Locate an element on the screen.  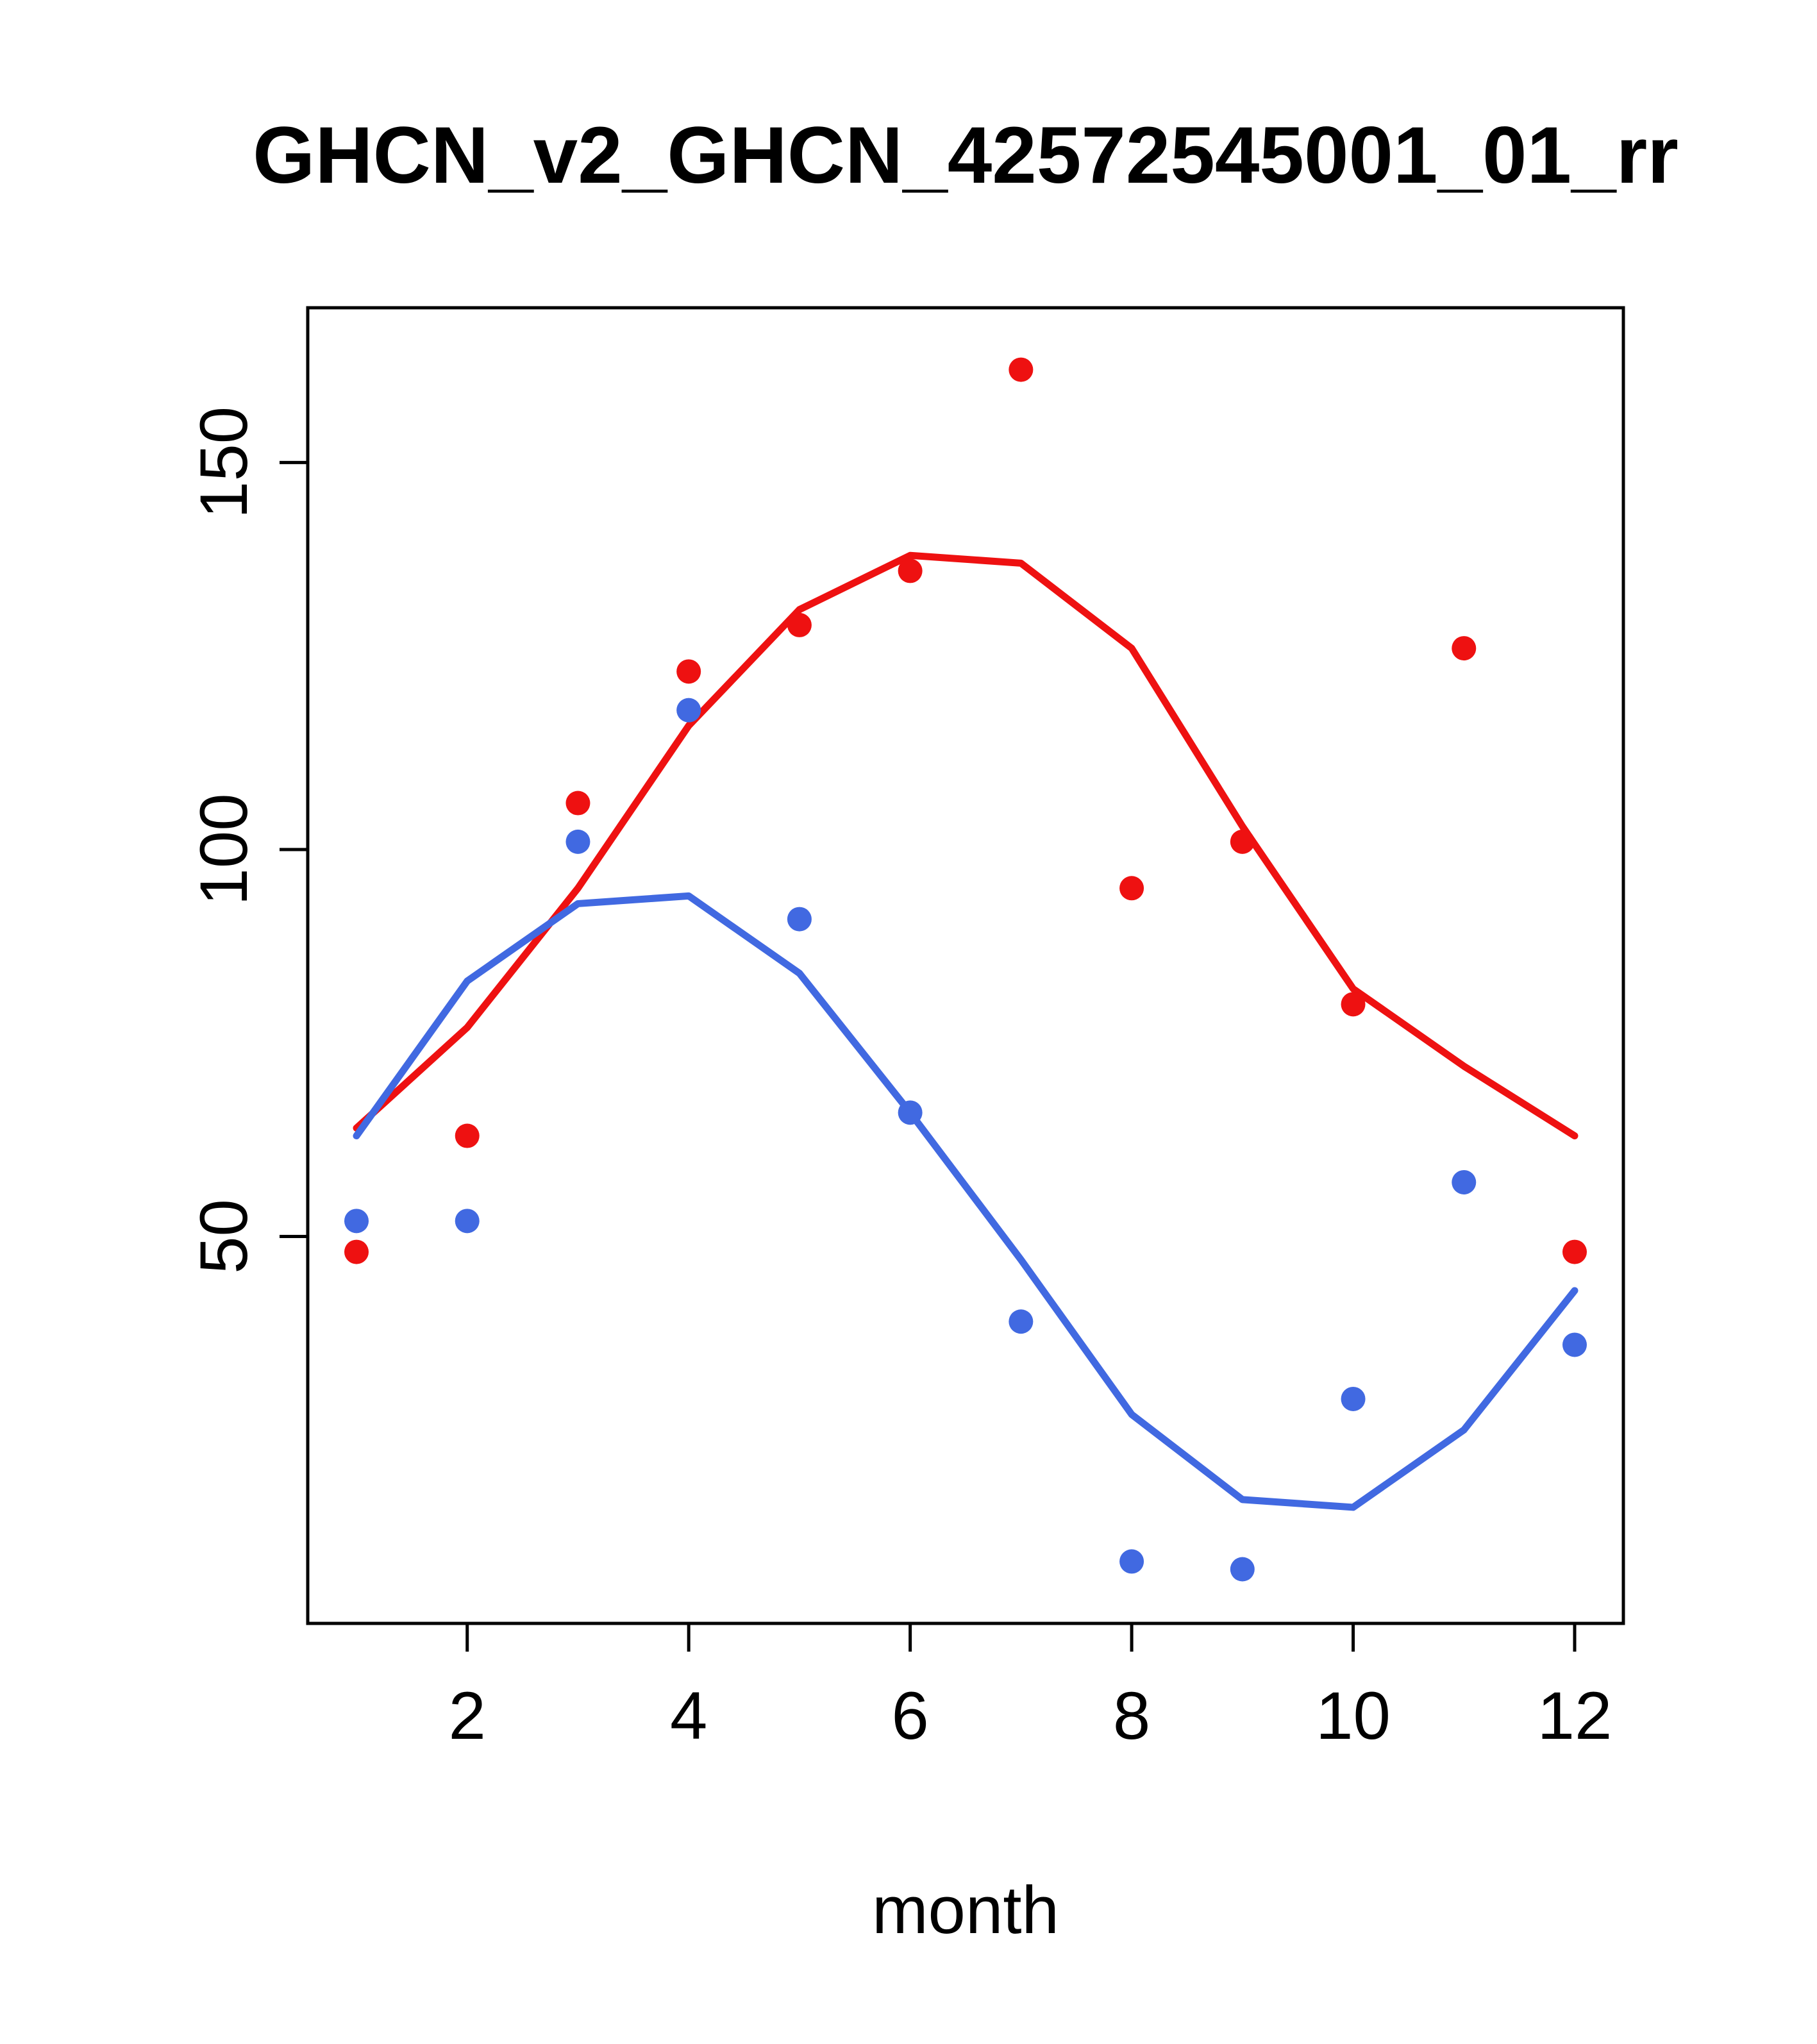
x-tick-label: 2 is located at coordinates (467, 1717).